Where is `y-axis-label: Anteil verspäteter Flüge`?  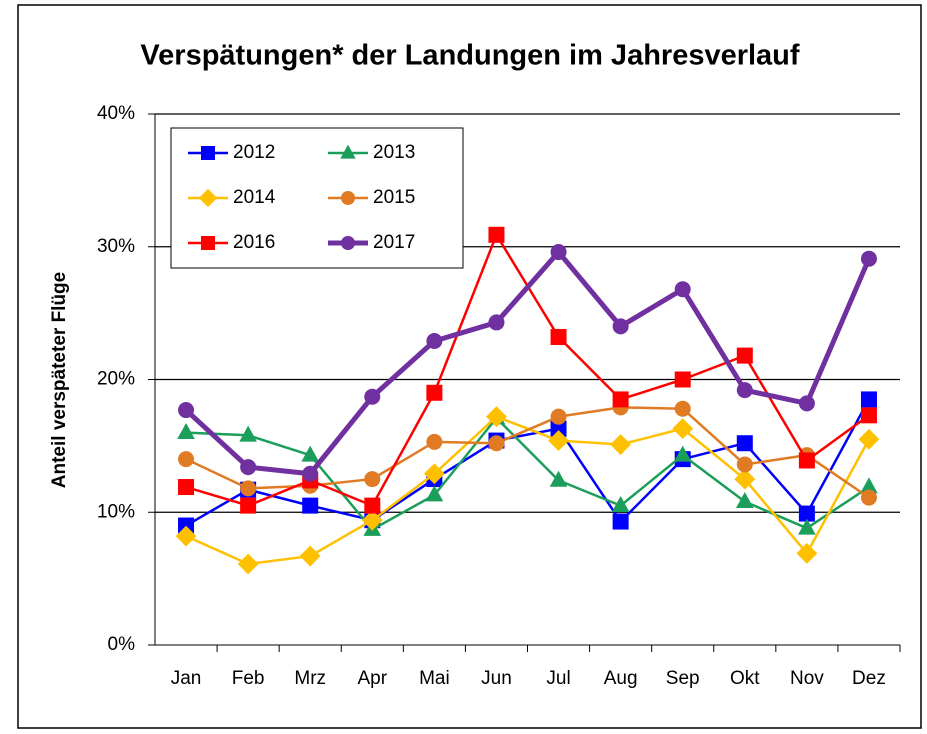
y-axis-label: Anteil verspäteter Flüge is located at coordinates (59, 380).